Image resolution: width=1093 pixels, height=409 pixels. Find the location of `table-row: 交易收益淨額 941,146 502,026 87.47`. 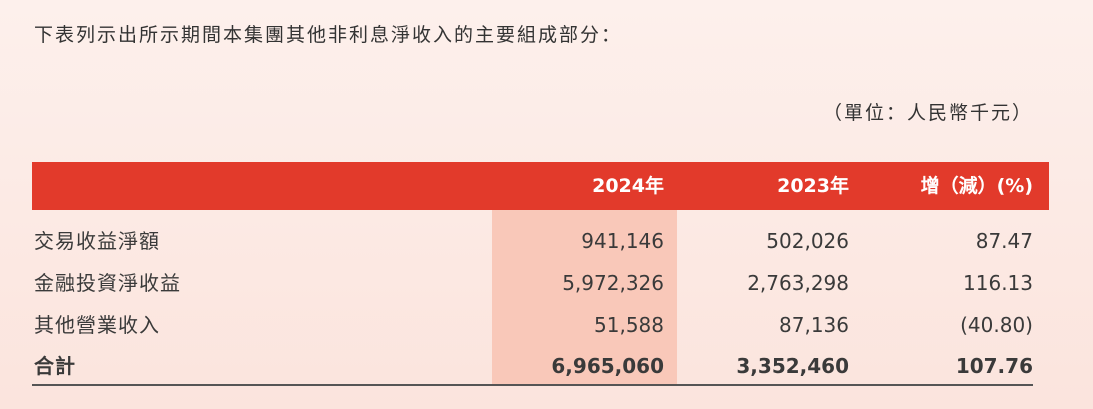

table-row: 交易收益淨額 941,146 502,026 87.47 is located at coordinates (540, 241).